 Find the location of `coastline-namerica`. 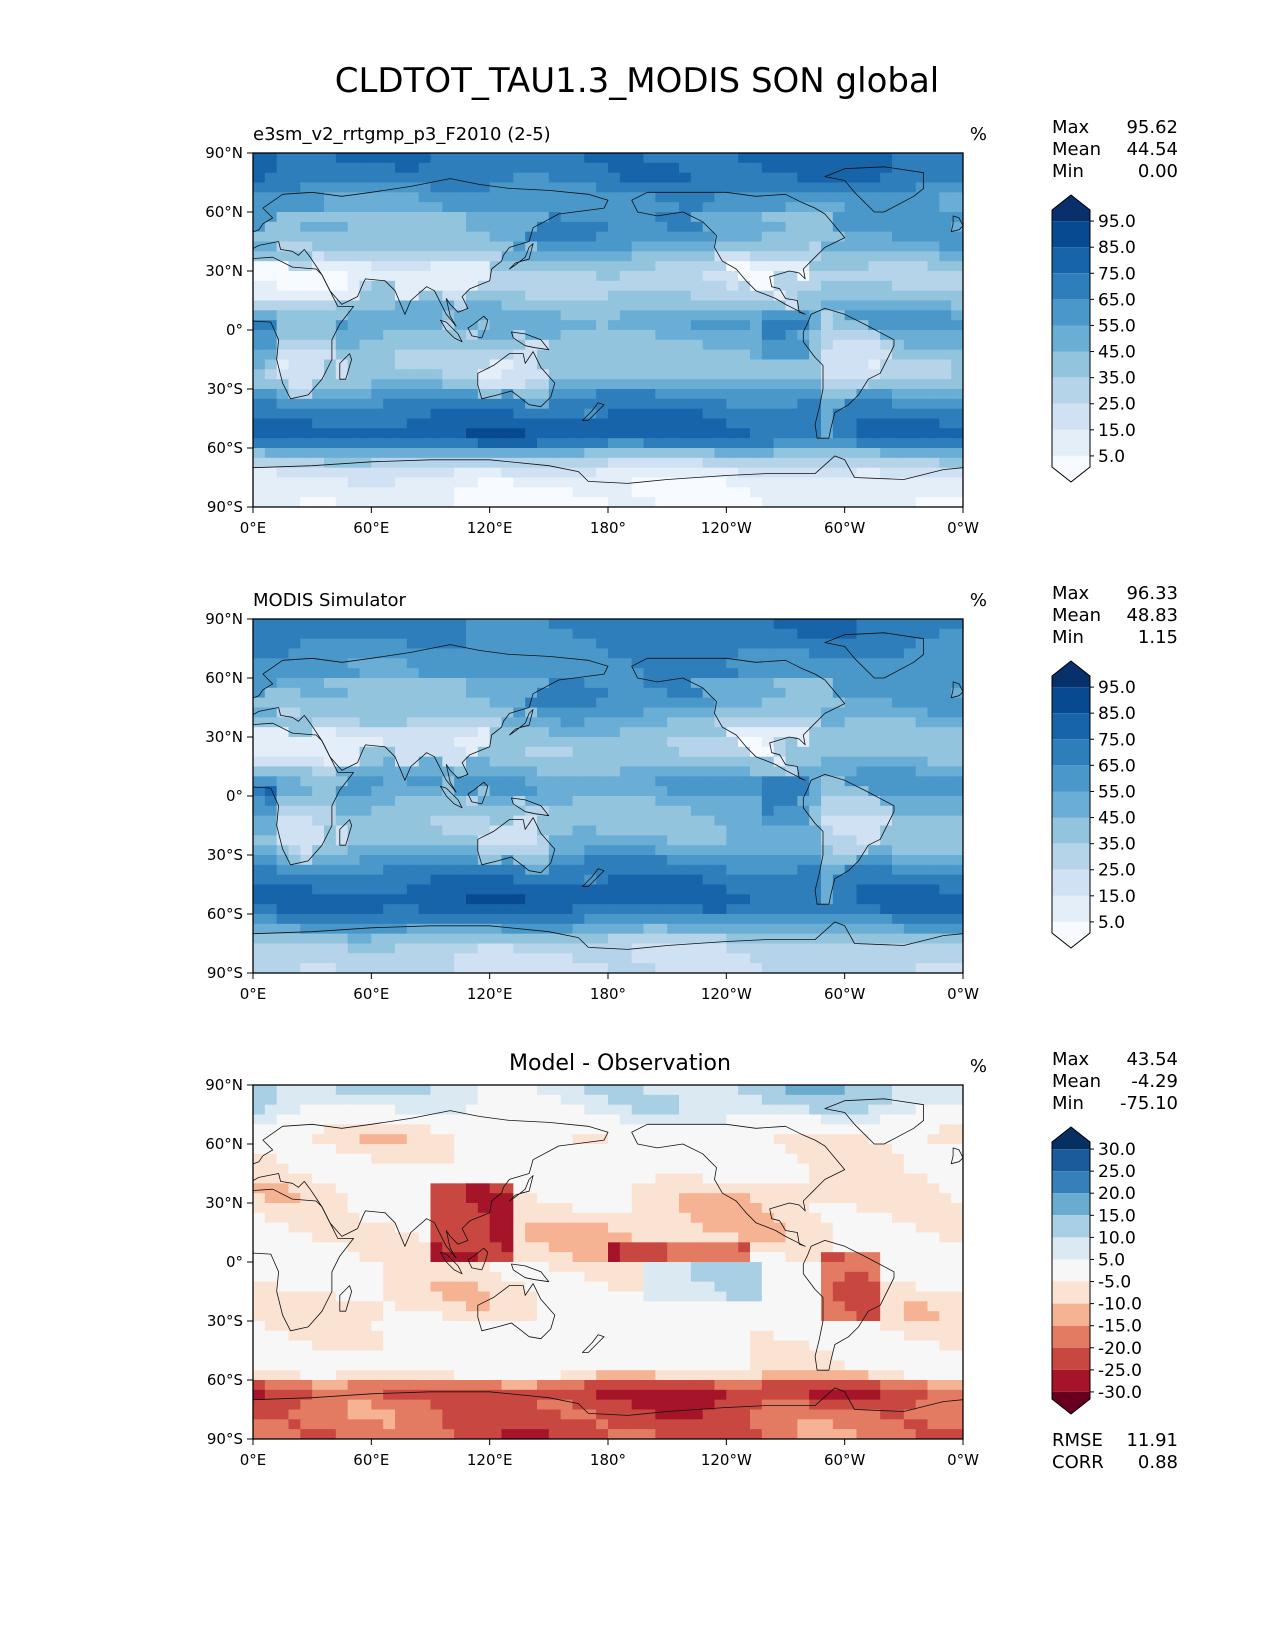

coastline-namerica is located at coordinates (738, 253).